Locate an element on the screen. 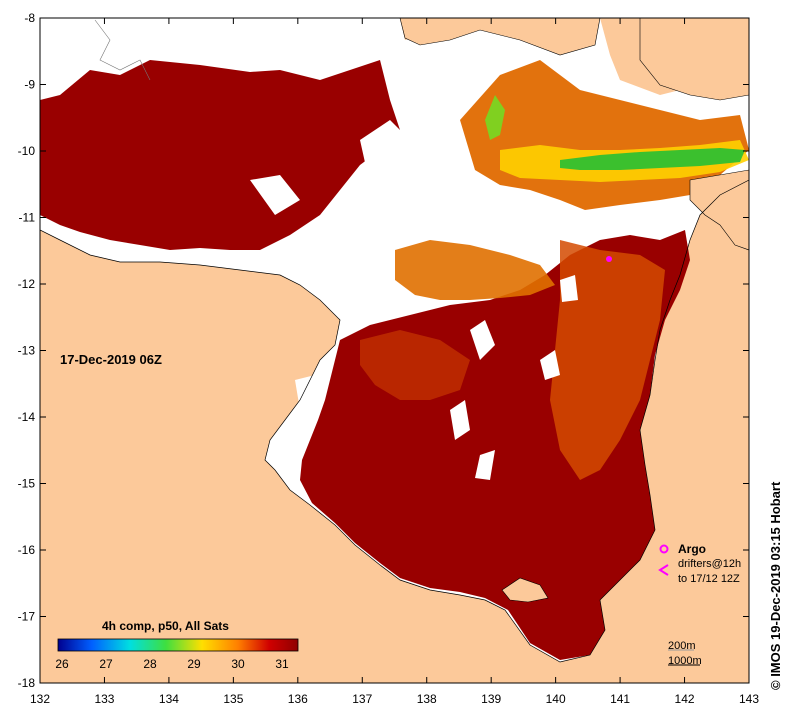 The image size is (791, 716). colorbar-tick-label: 31 is located at coordinates (282, 664).